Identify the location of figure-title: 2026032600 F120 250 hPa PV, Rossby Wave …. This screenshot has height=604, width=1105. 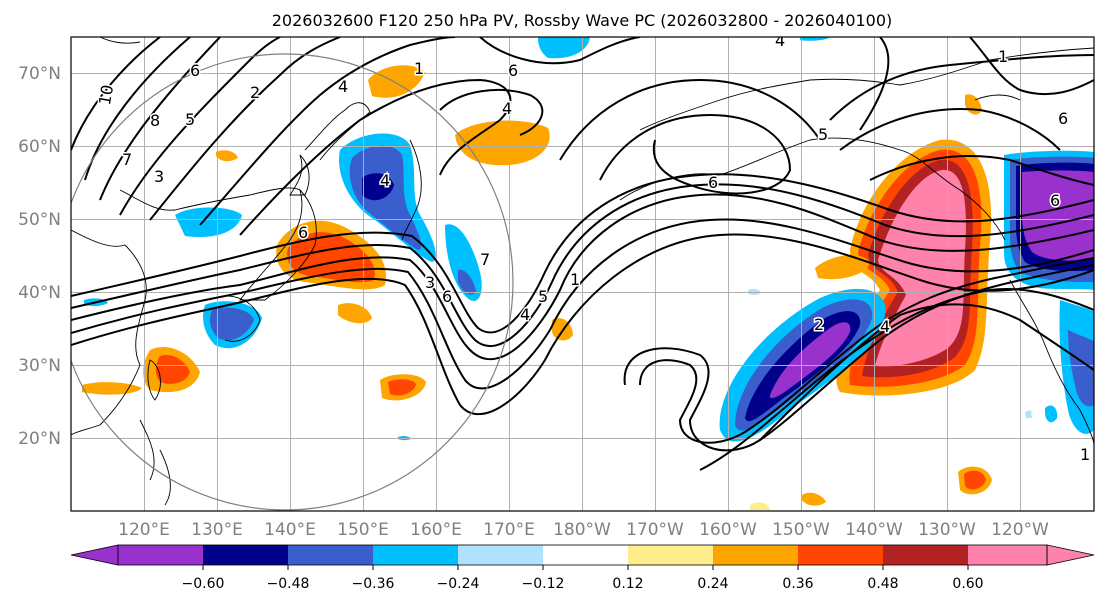
(582, 20).